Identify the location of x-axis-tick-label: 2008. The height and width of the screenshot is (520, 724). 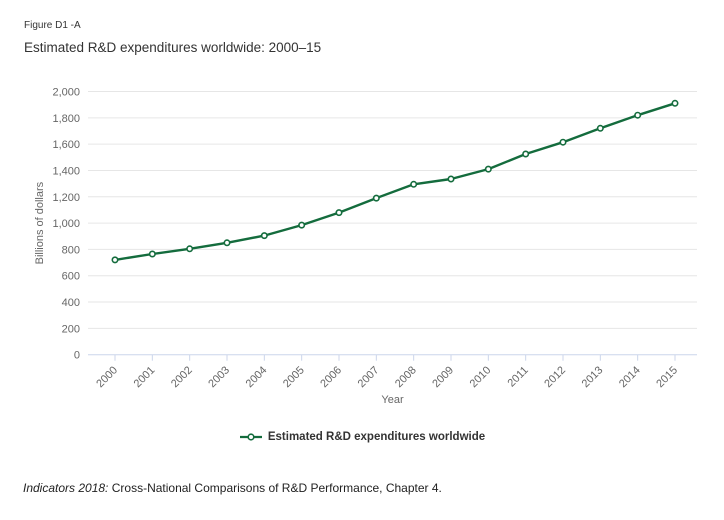
(406, 377).